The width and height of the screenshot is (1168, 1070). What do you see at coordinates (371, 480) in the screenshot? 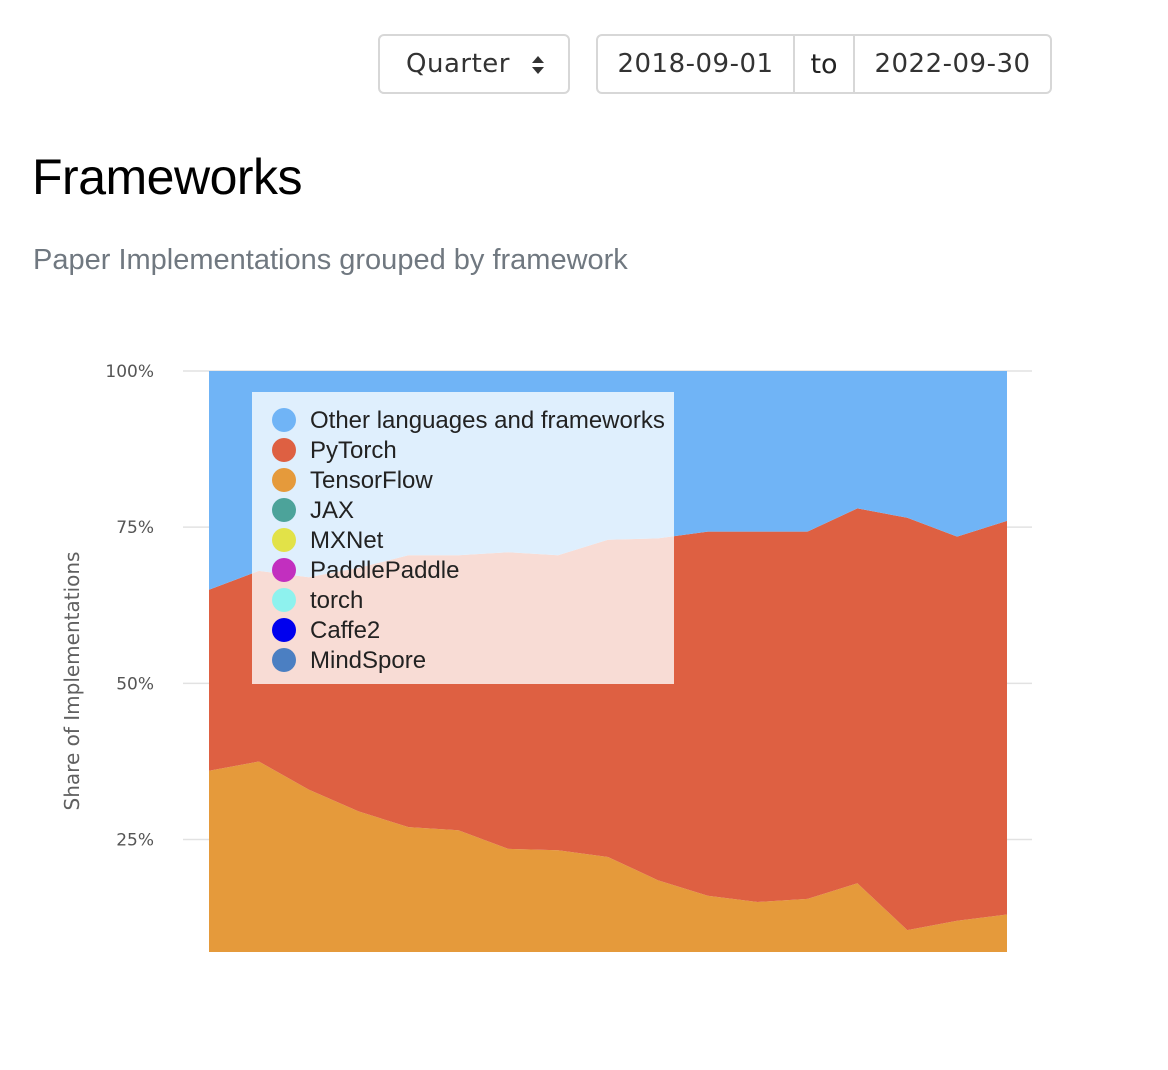
I see `legend-label: TensorFlow` at bounding box center [371, 480].